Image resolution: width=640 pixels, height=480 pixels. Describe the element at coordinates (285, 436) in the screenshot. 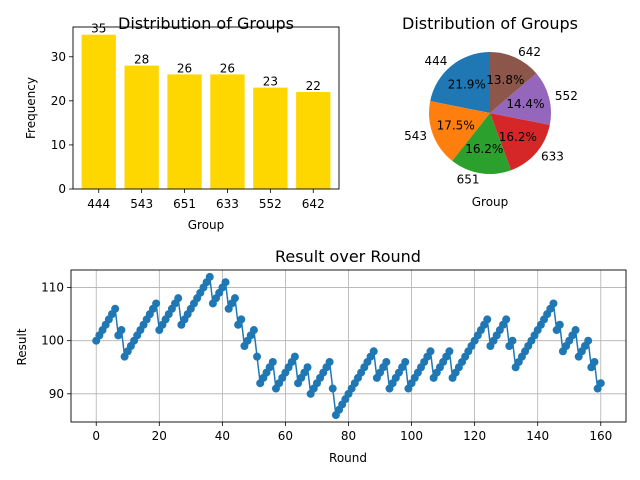

I see `x-tick-label: 60` at that location.